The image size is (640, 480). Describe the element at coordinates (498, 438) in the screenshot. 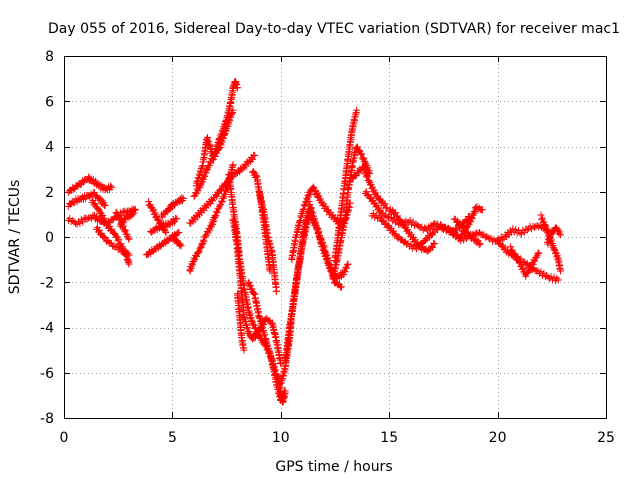

I see `x-tick-label: 20` at that location.